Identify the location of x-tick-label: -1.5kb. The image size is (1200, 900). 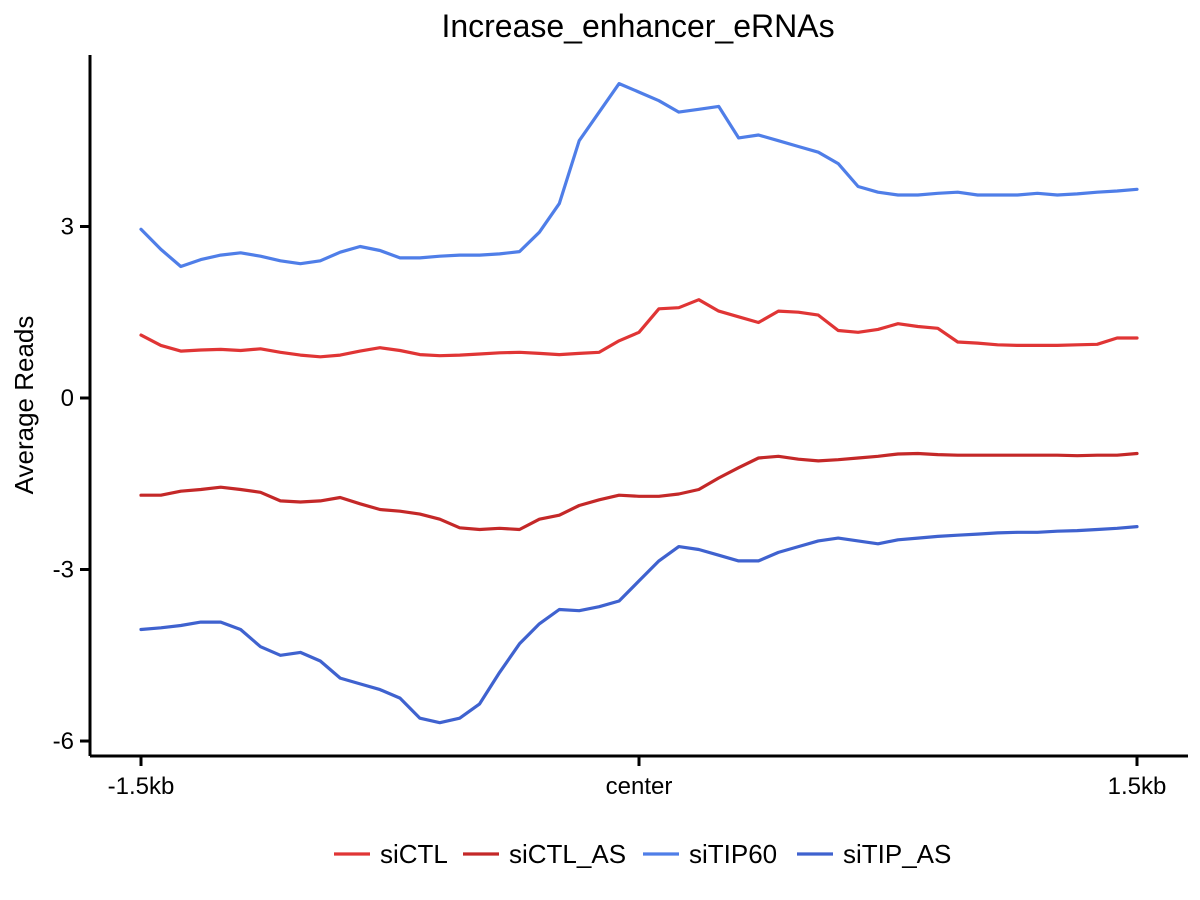
(141, 786).